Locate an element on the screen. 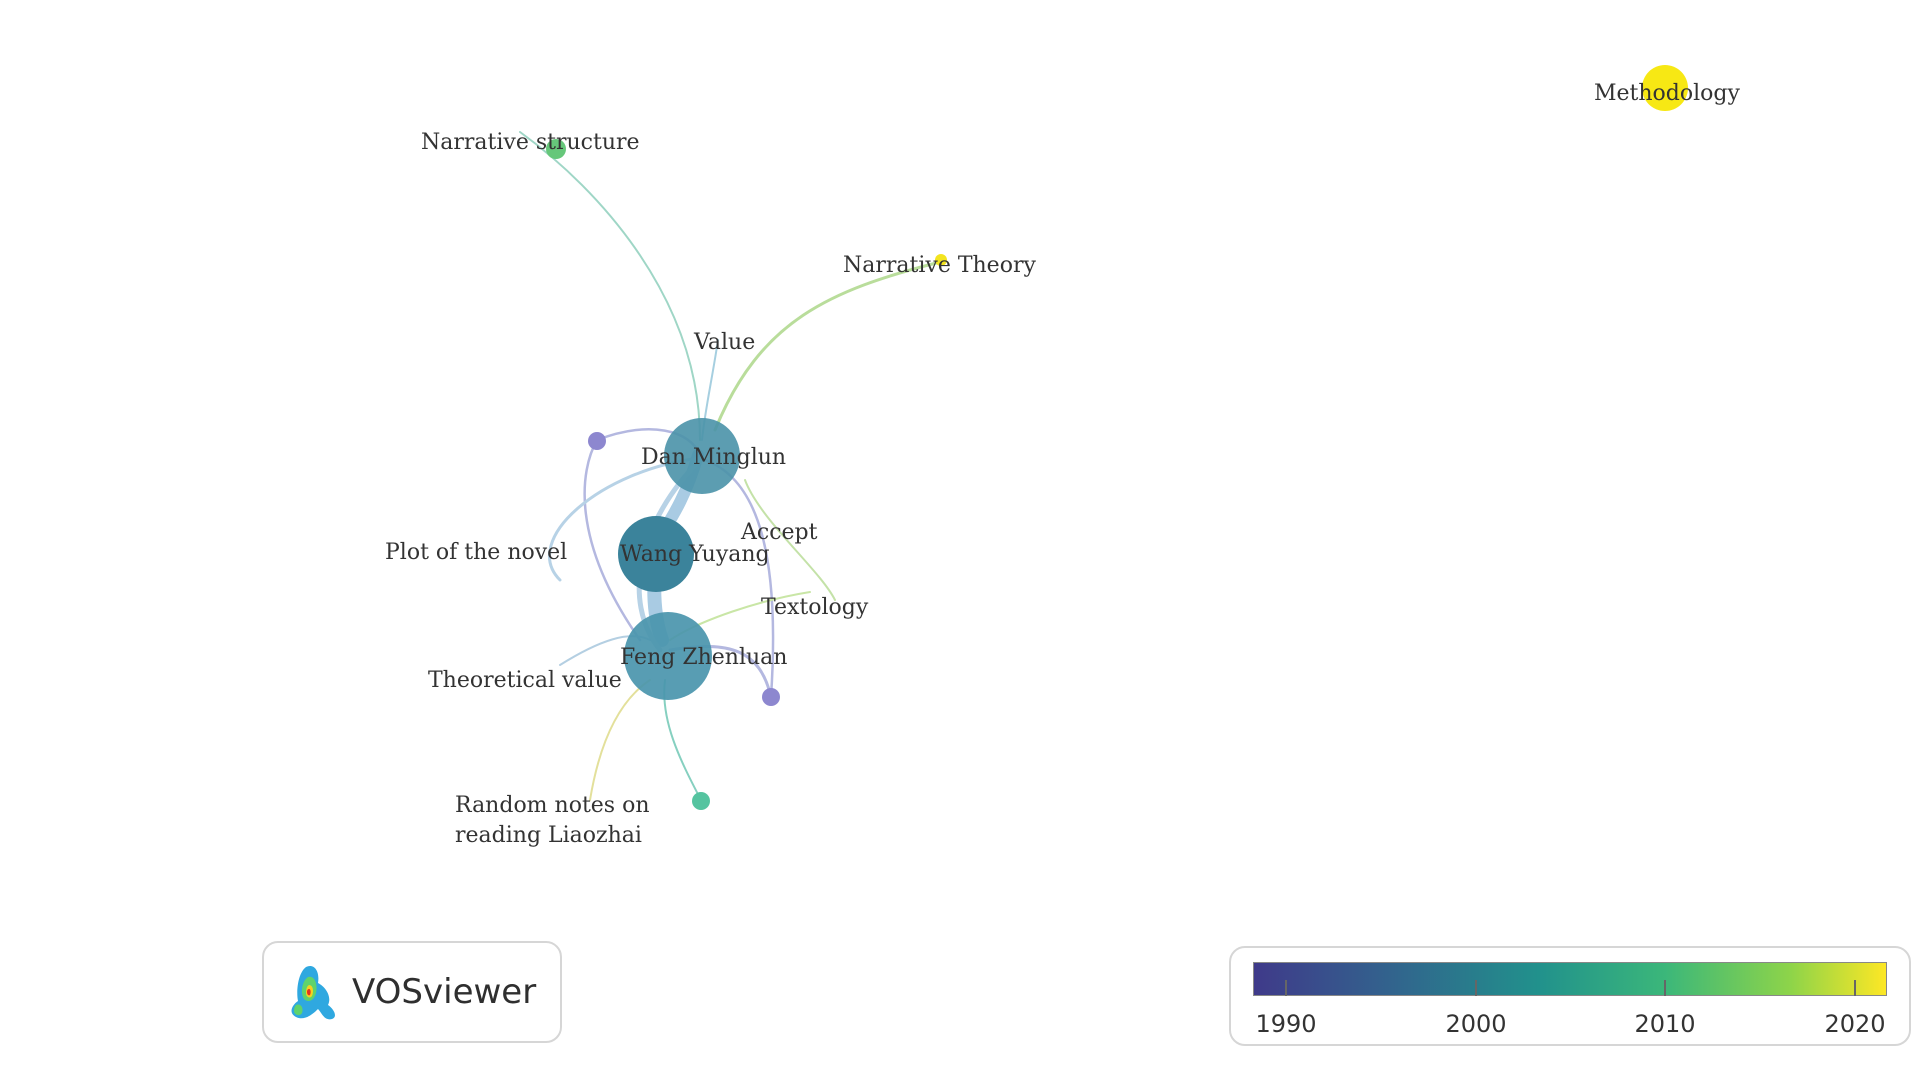  tick-label-2020: 2020 is located at coordinates (1855, 1024).